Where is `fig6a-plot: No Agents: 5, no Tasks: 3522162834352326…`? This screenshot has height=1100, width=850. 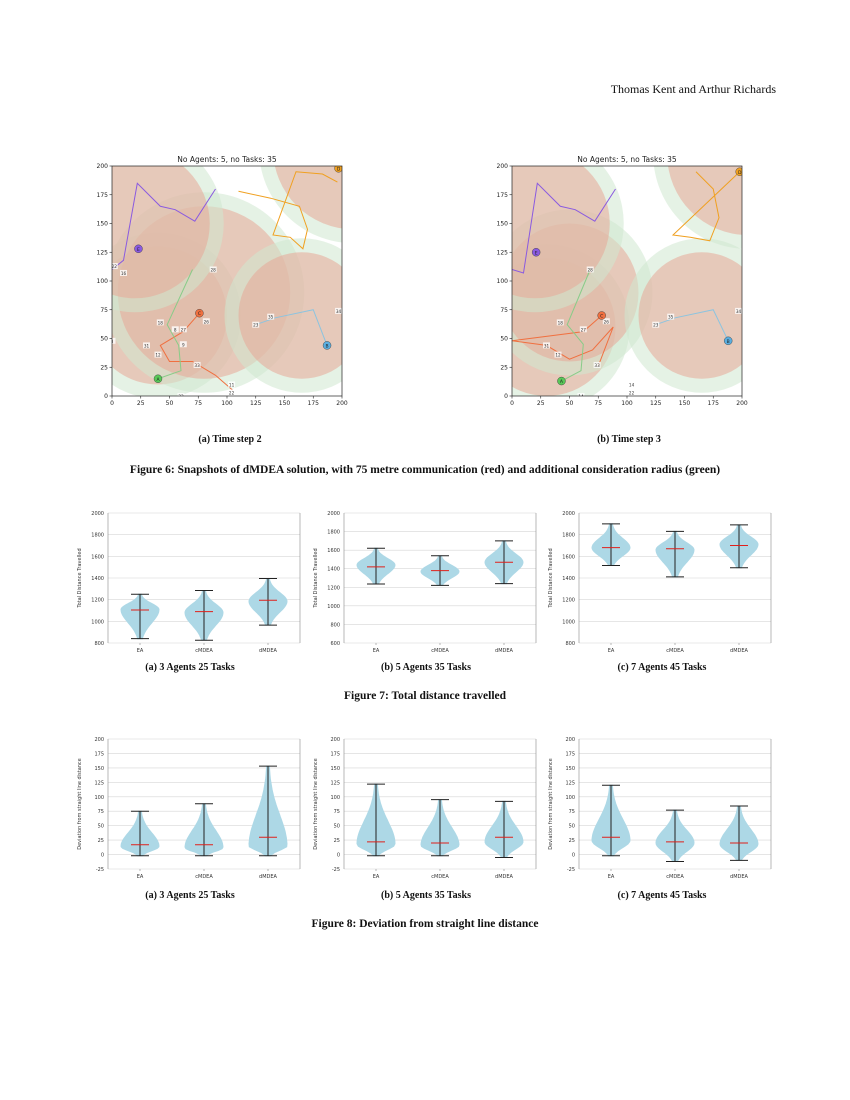 fig6a-plot: No Agents: 5, no Tasks: 3522162834352326… is located at coordinates (222, 281).